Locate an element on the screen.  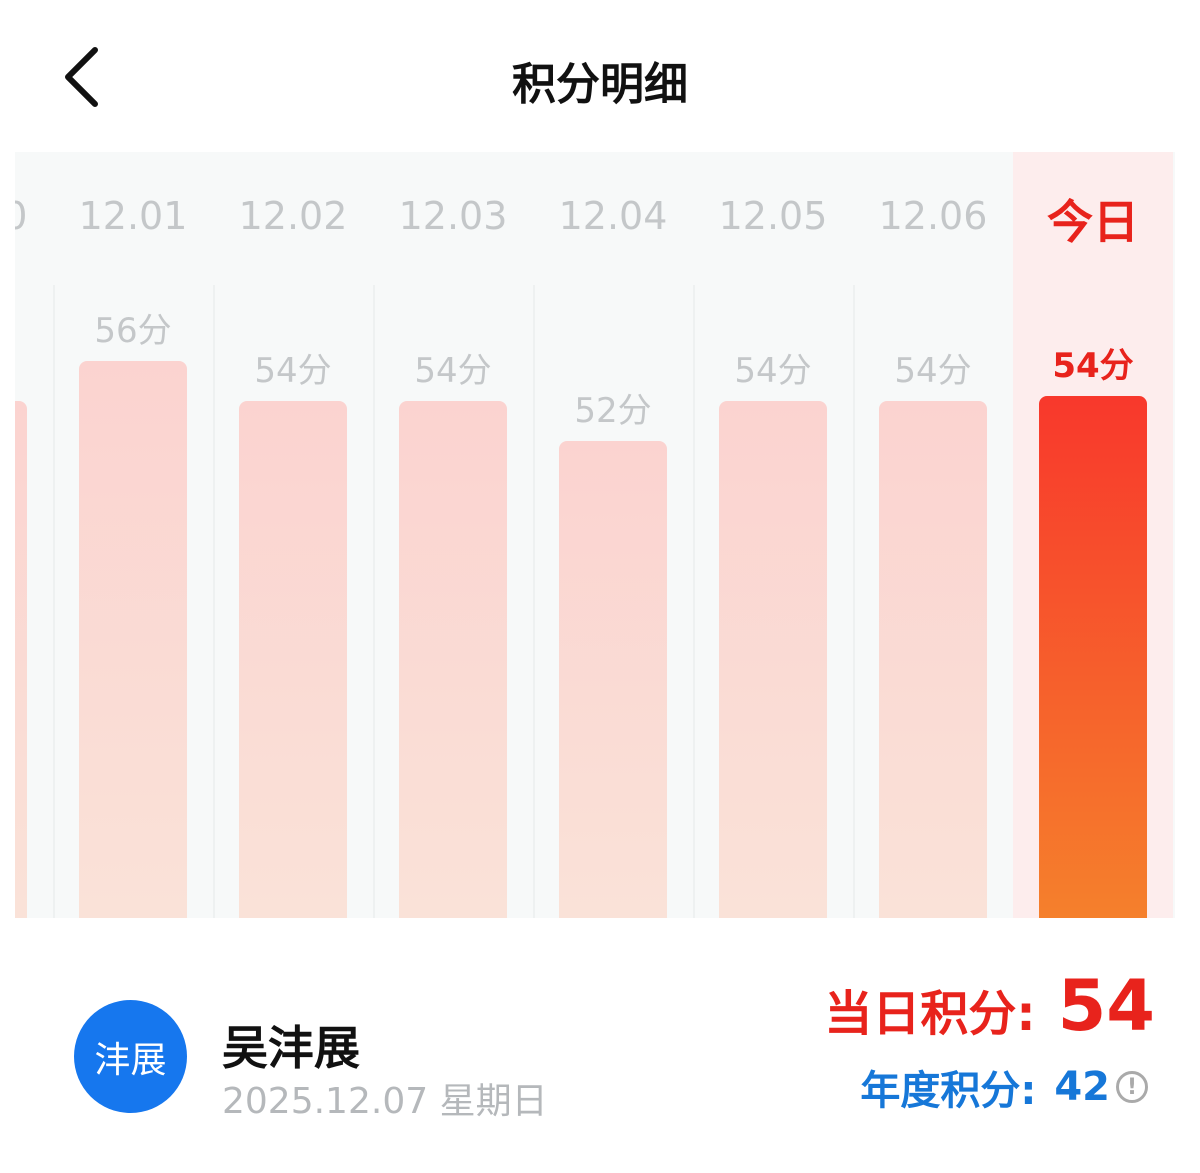
tick-label: 12.02 is located at coordinates (293, 216).